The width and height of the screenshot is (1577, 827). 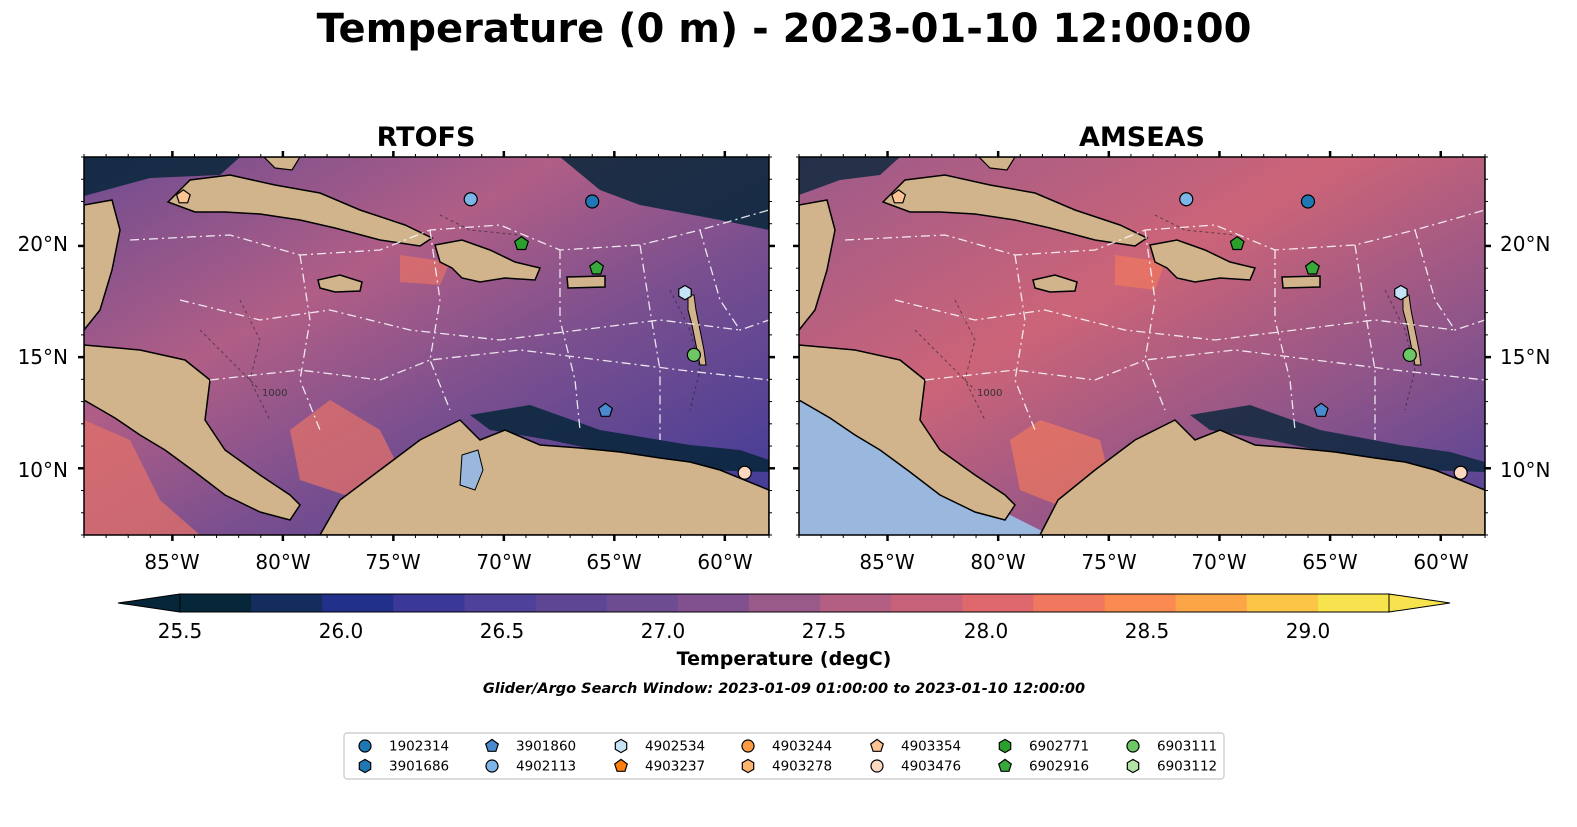 What do you see at coordinates (675, 747) in the screenshot?
I see `legend-label: 4902534` at bounding box center [675, 747].